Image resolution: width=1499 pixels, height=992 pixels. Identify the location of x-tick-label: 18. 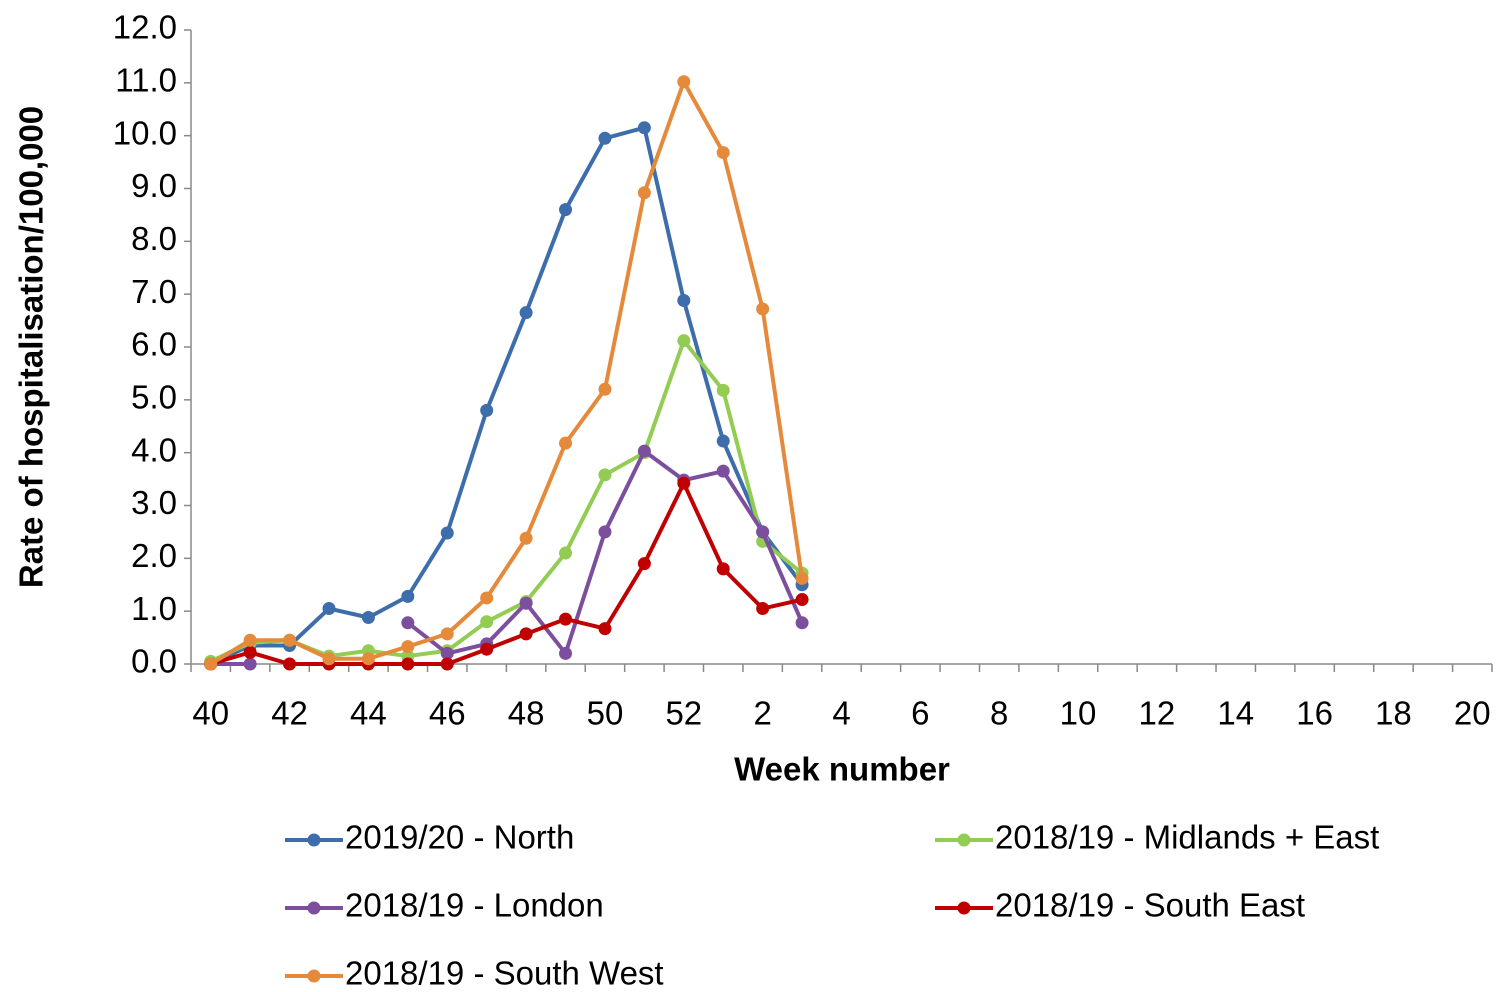
(1393, 713).